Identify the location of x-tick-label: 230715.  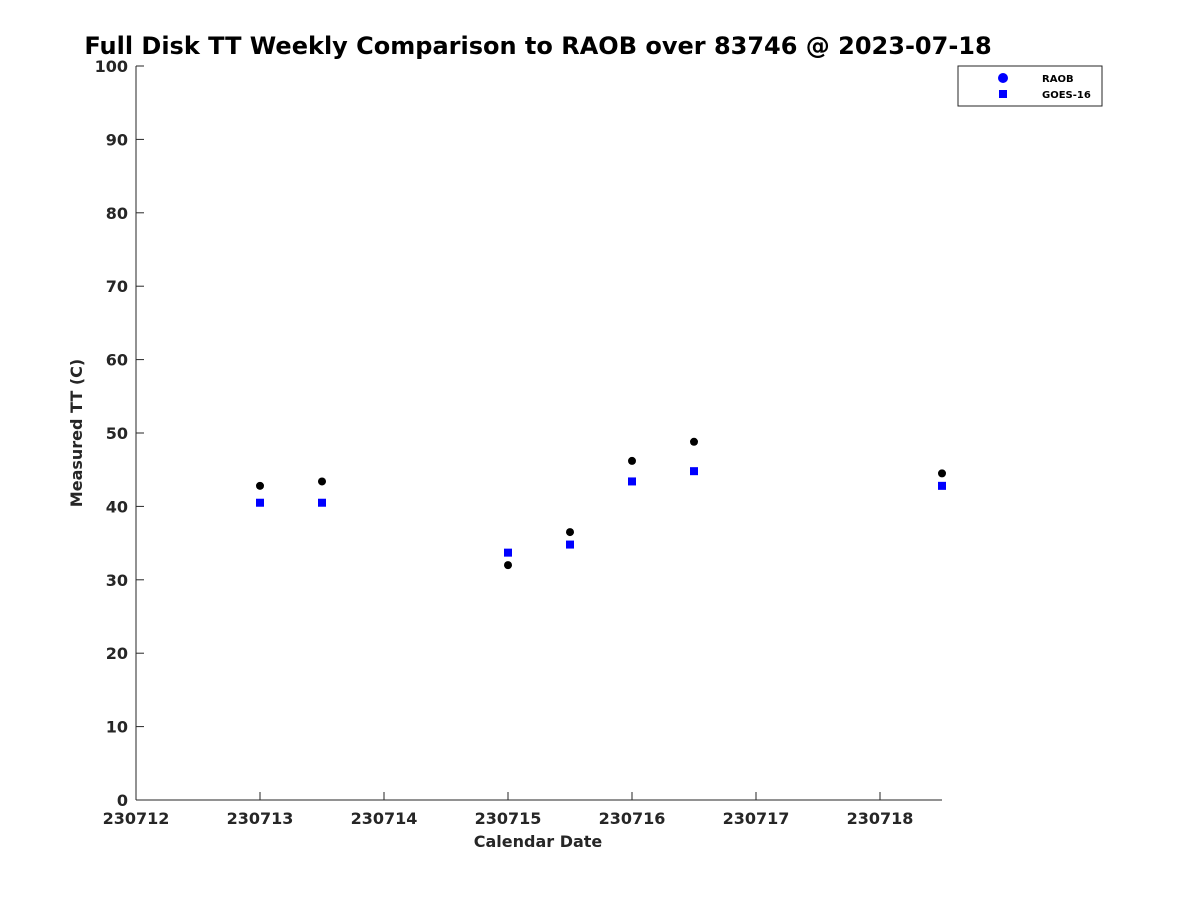
(508, 818).